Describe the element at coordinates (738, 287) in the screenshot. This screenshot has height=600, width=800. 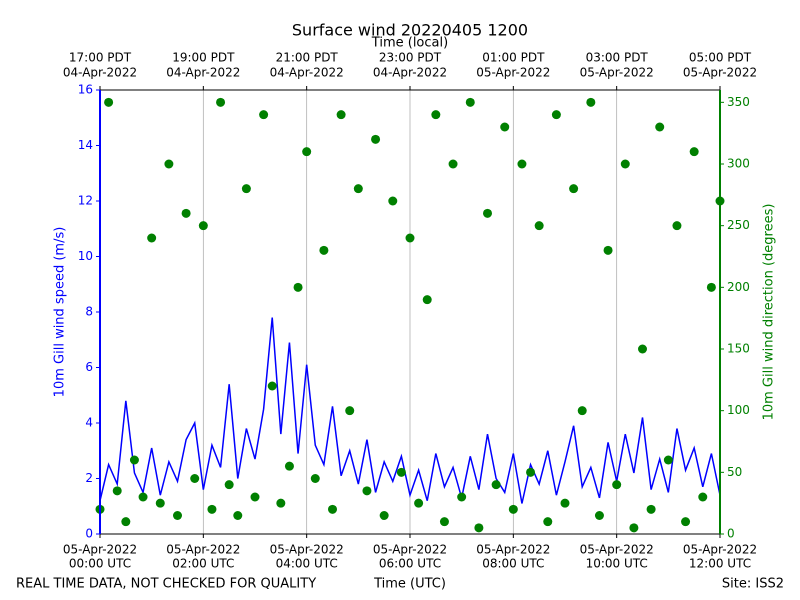
I see `y2-tick-label: 200` at that location.